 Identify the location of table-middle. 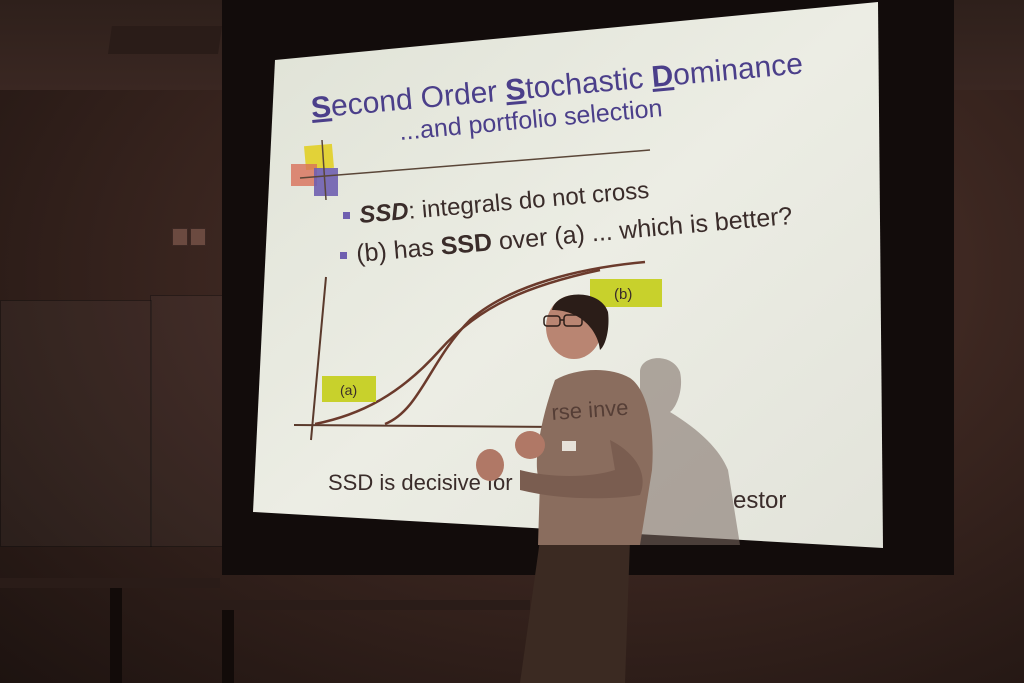
(345, 605).